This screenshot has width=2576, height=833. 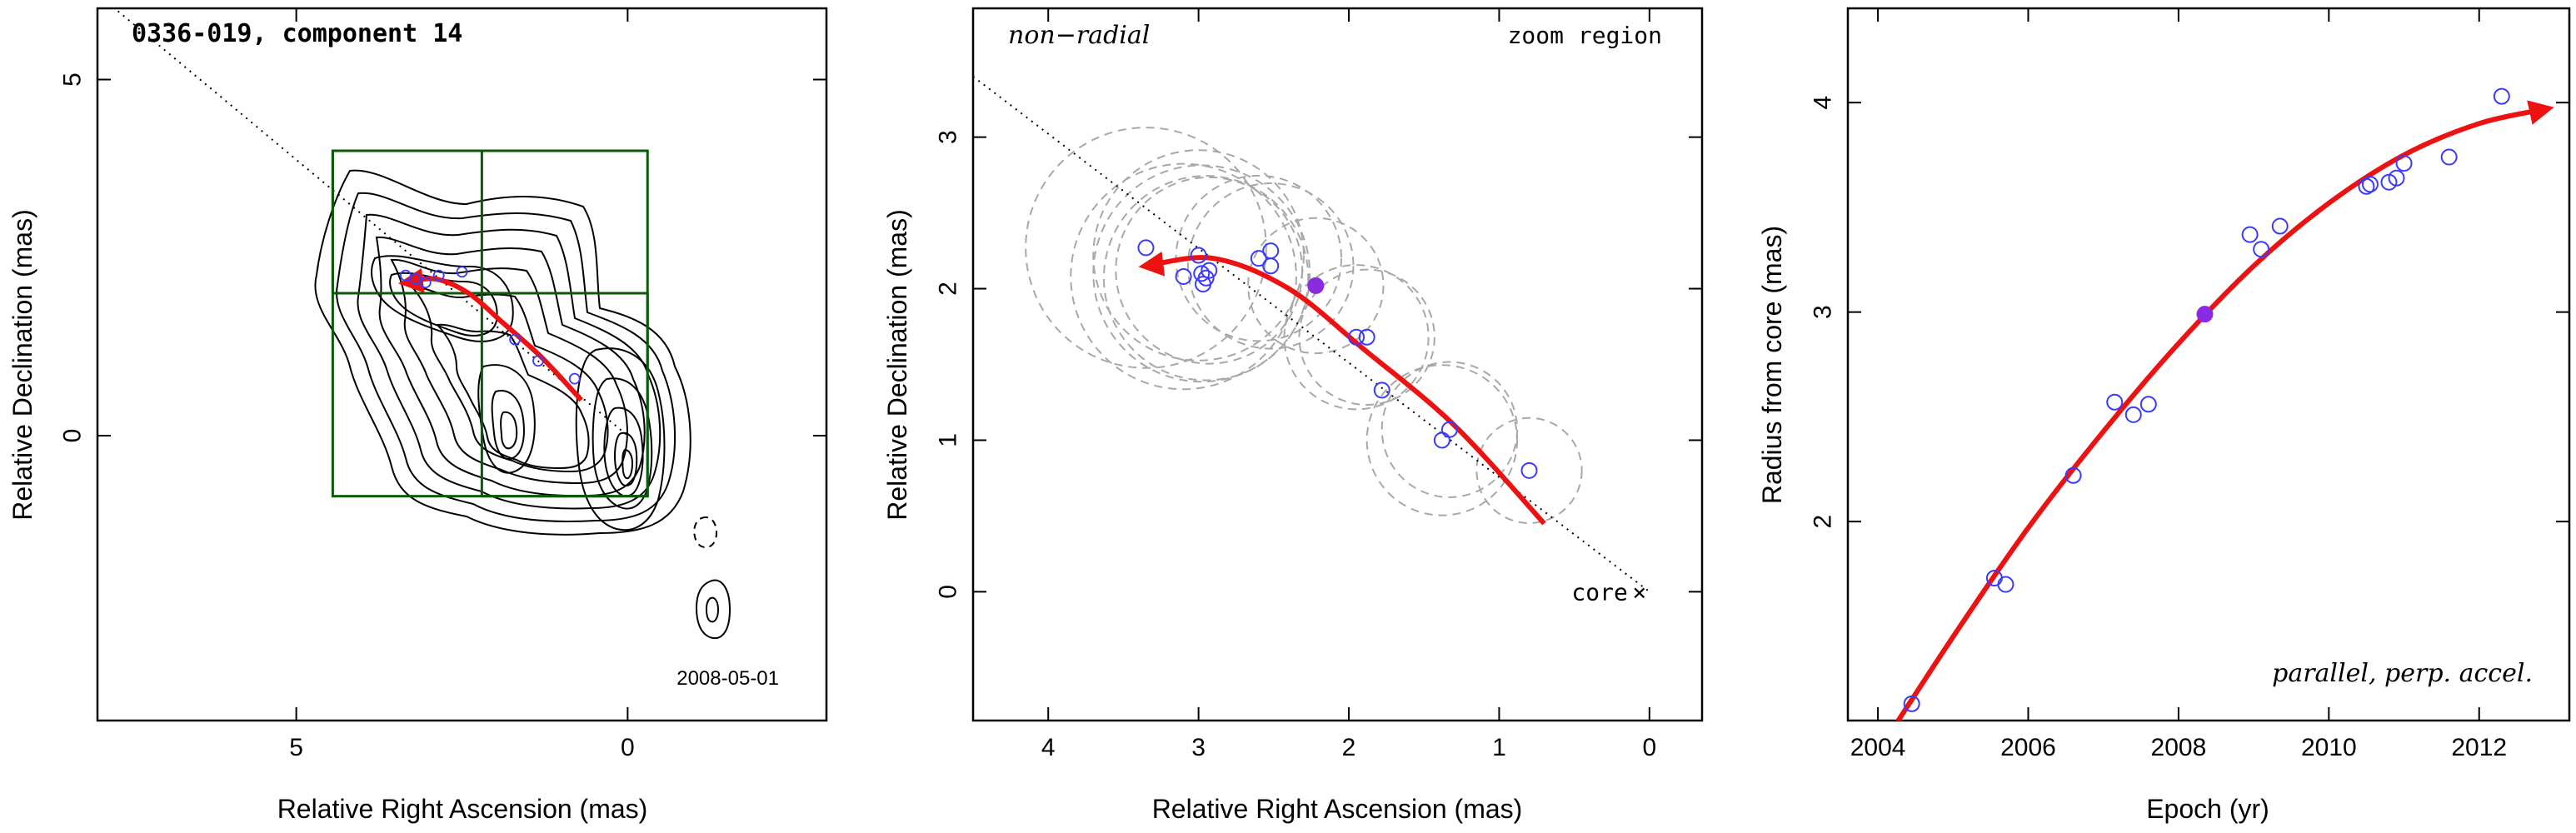 I want to click on panel-2-y-axis-title: Relative Declination (mas), so click(x=897, y=364).